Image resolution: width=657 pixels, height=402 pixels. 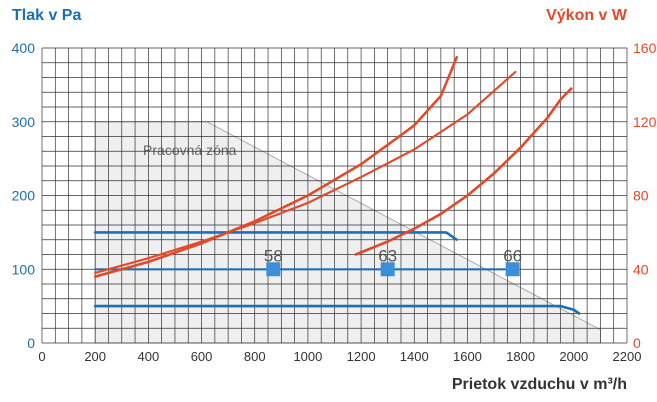 I want to click on x-tick-label: 1800, so click(x=520, y=356).